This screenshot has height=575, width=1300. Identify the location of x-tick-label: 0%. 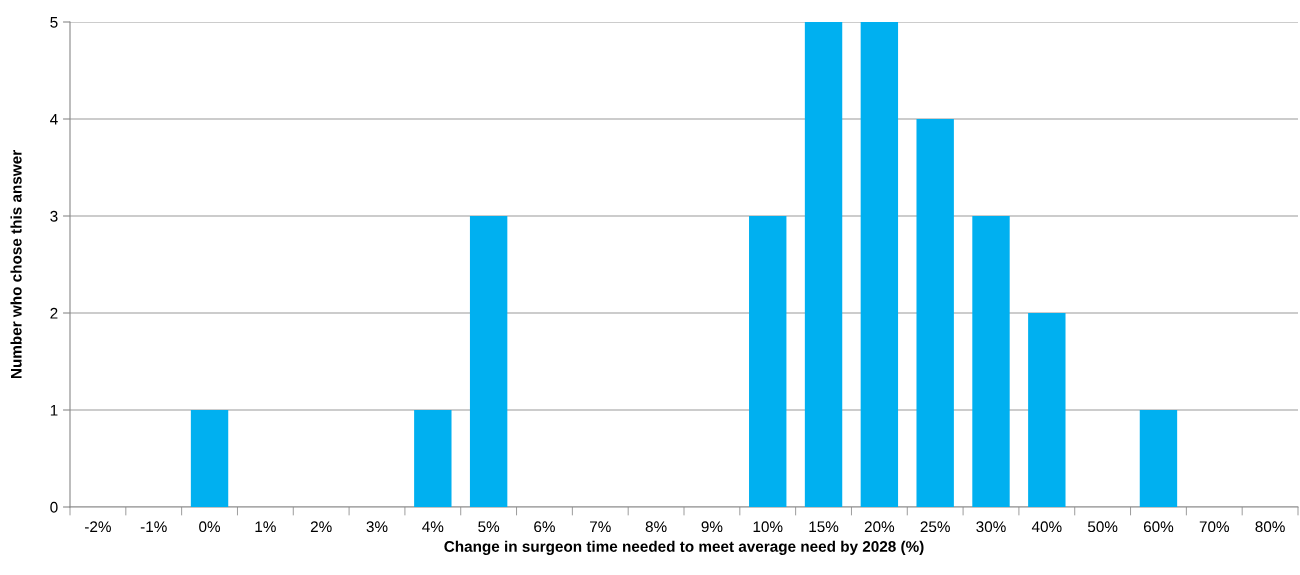
(210, 527).